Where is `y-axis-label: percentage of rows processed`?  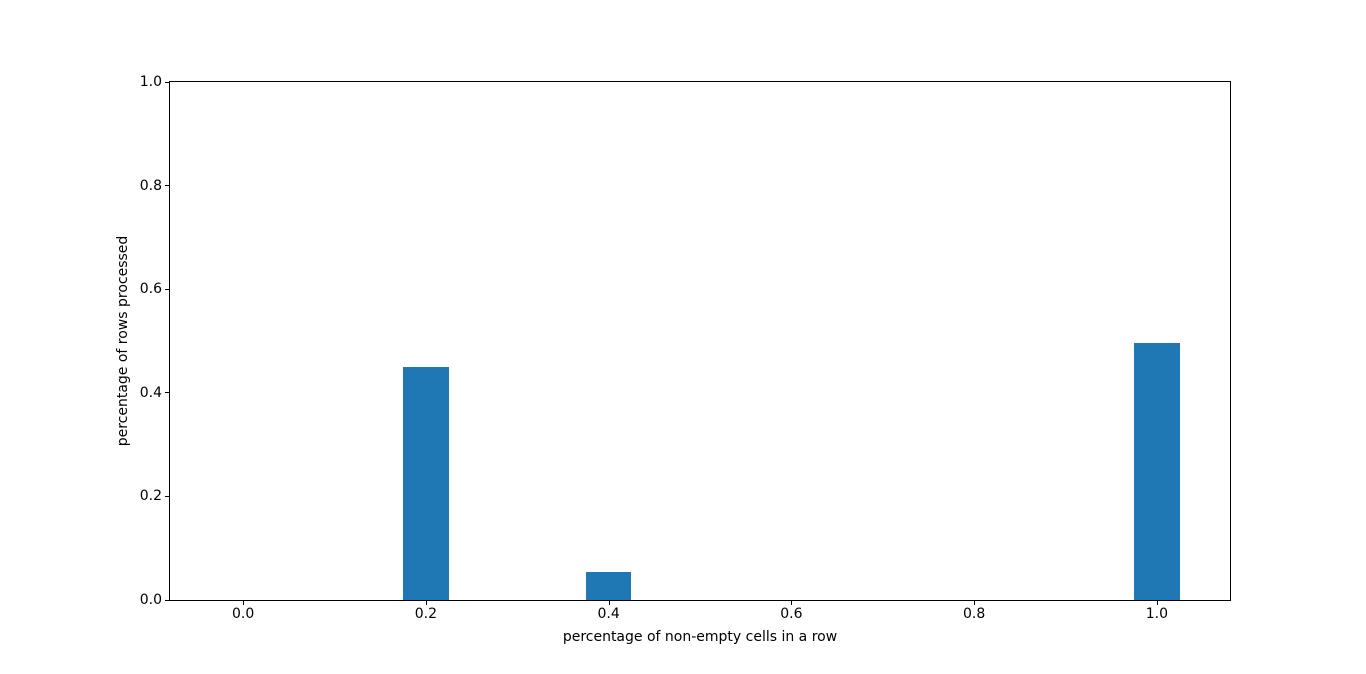
y-axis-label: percentage of rows processed is located at coordinates (123, 341).